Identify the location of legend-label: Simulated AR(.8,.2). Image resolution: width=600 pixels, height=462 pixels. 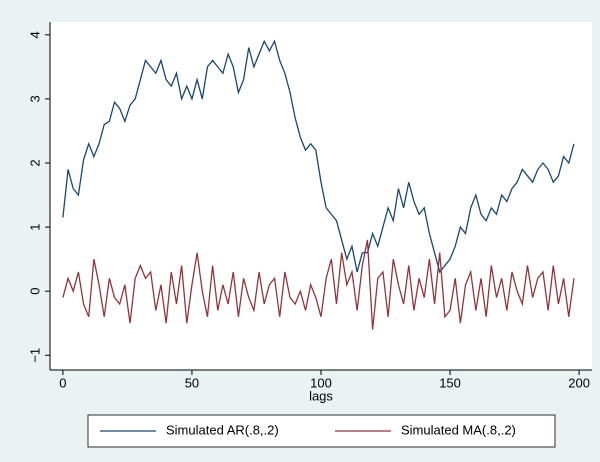
(222, 429).